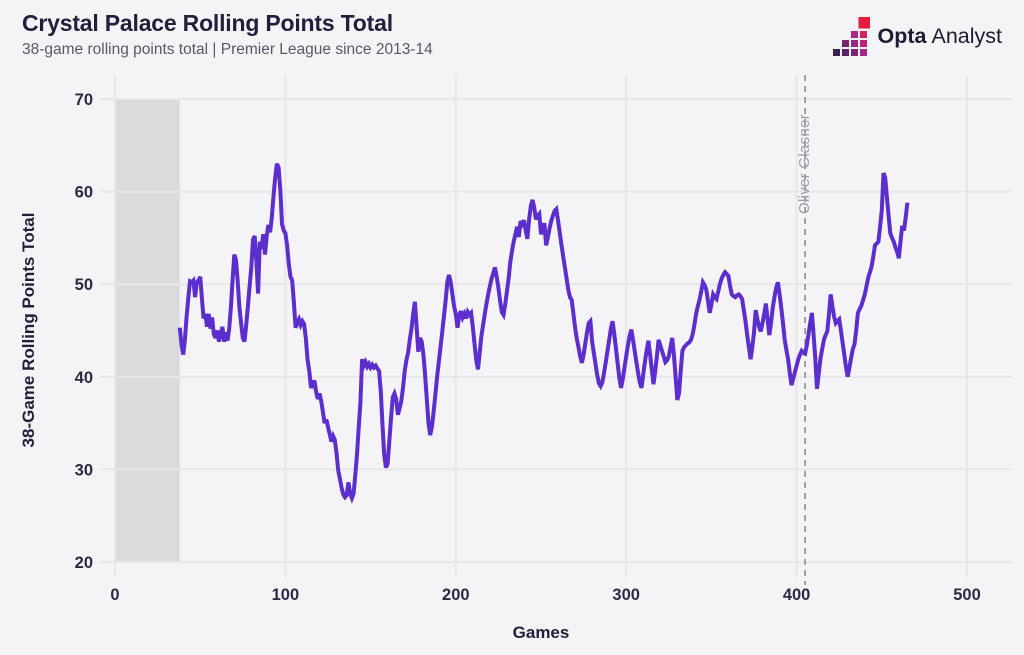 The width and height of the screenshot is (1024, 655). Describe the element at coordinates (286, 595) in the screenshot. I see `x-tick-label: 100` at that location.